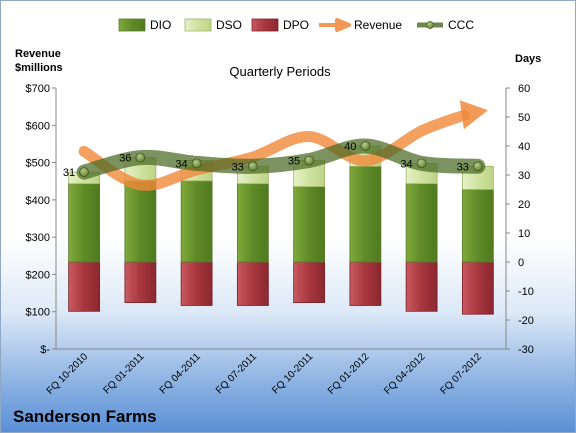 This screenshot has height=433, width=576. Describe the element at coordinates (39, 68) in the screenshot. I see `left-axis-label-line2: $millions` at that location.